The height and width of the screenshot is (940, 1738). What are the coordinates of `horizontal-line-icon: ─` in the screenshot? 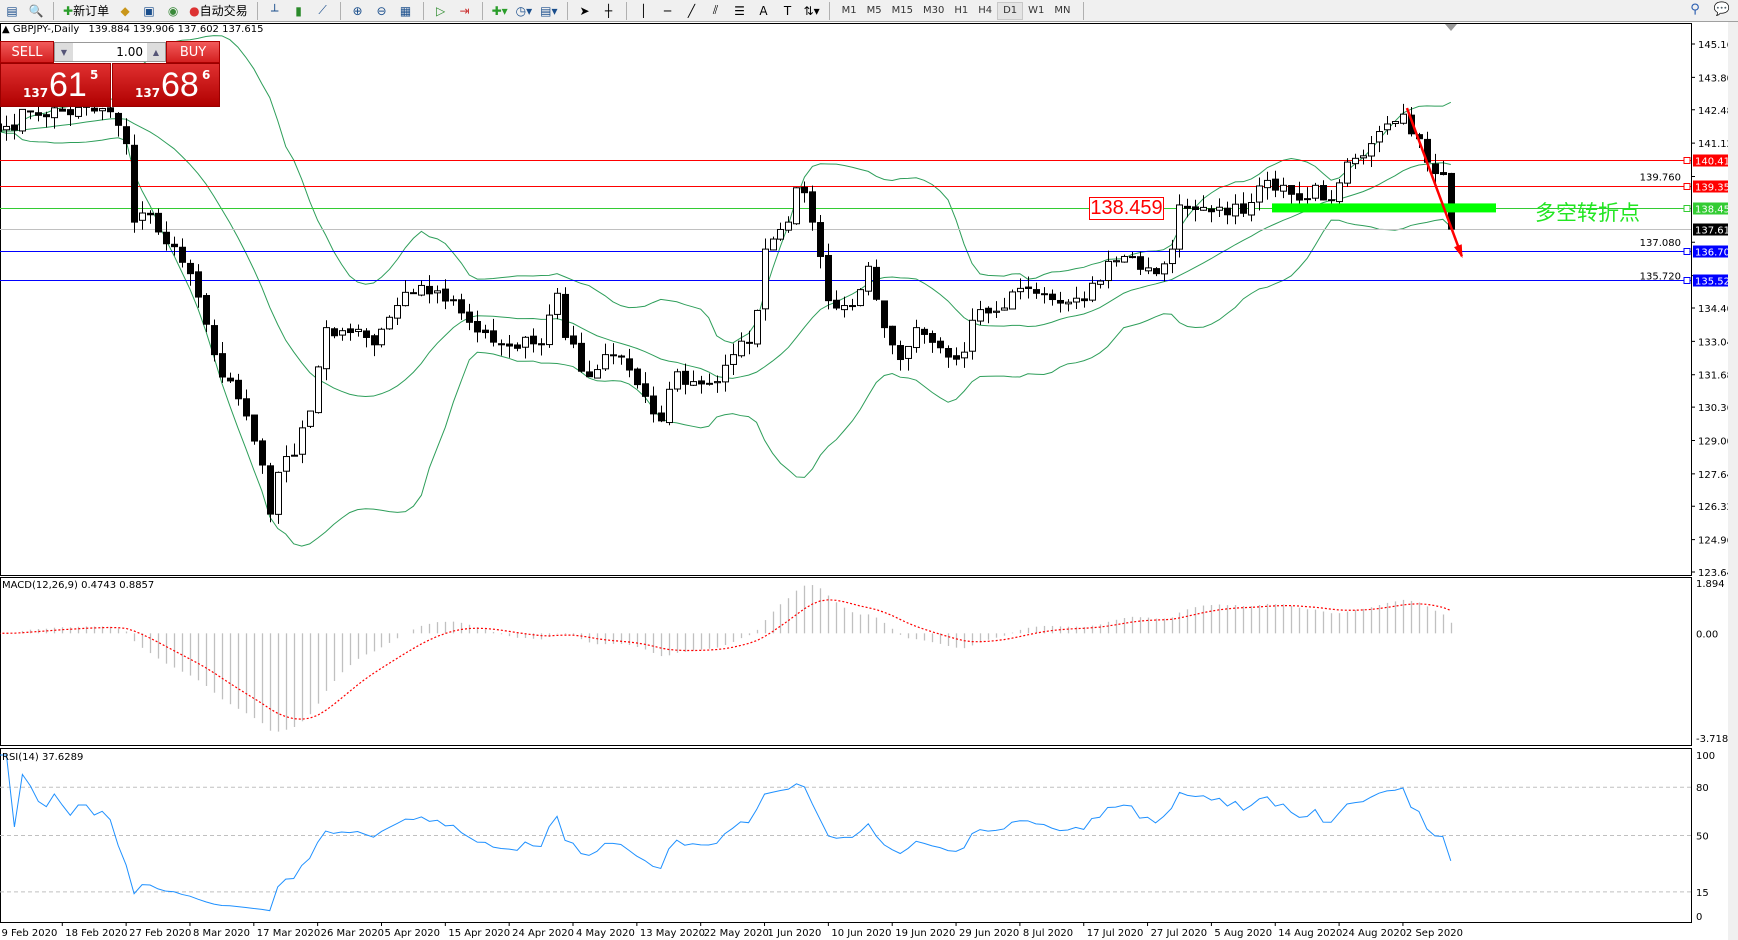 It's located at (667, 10).